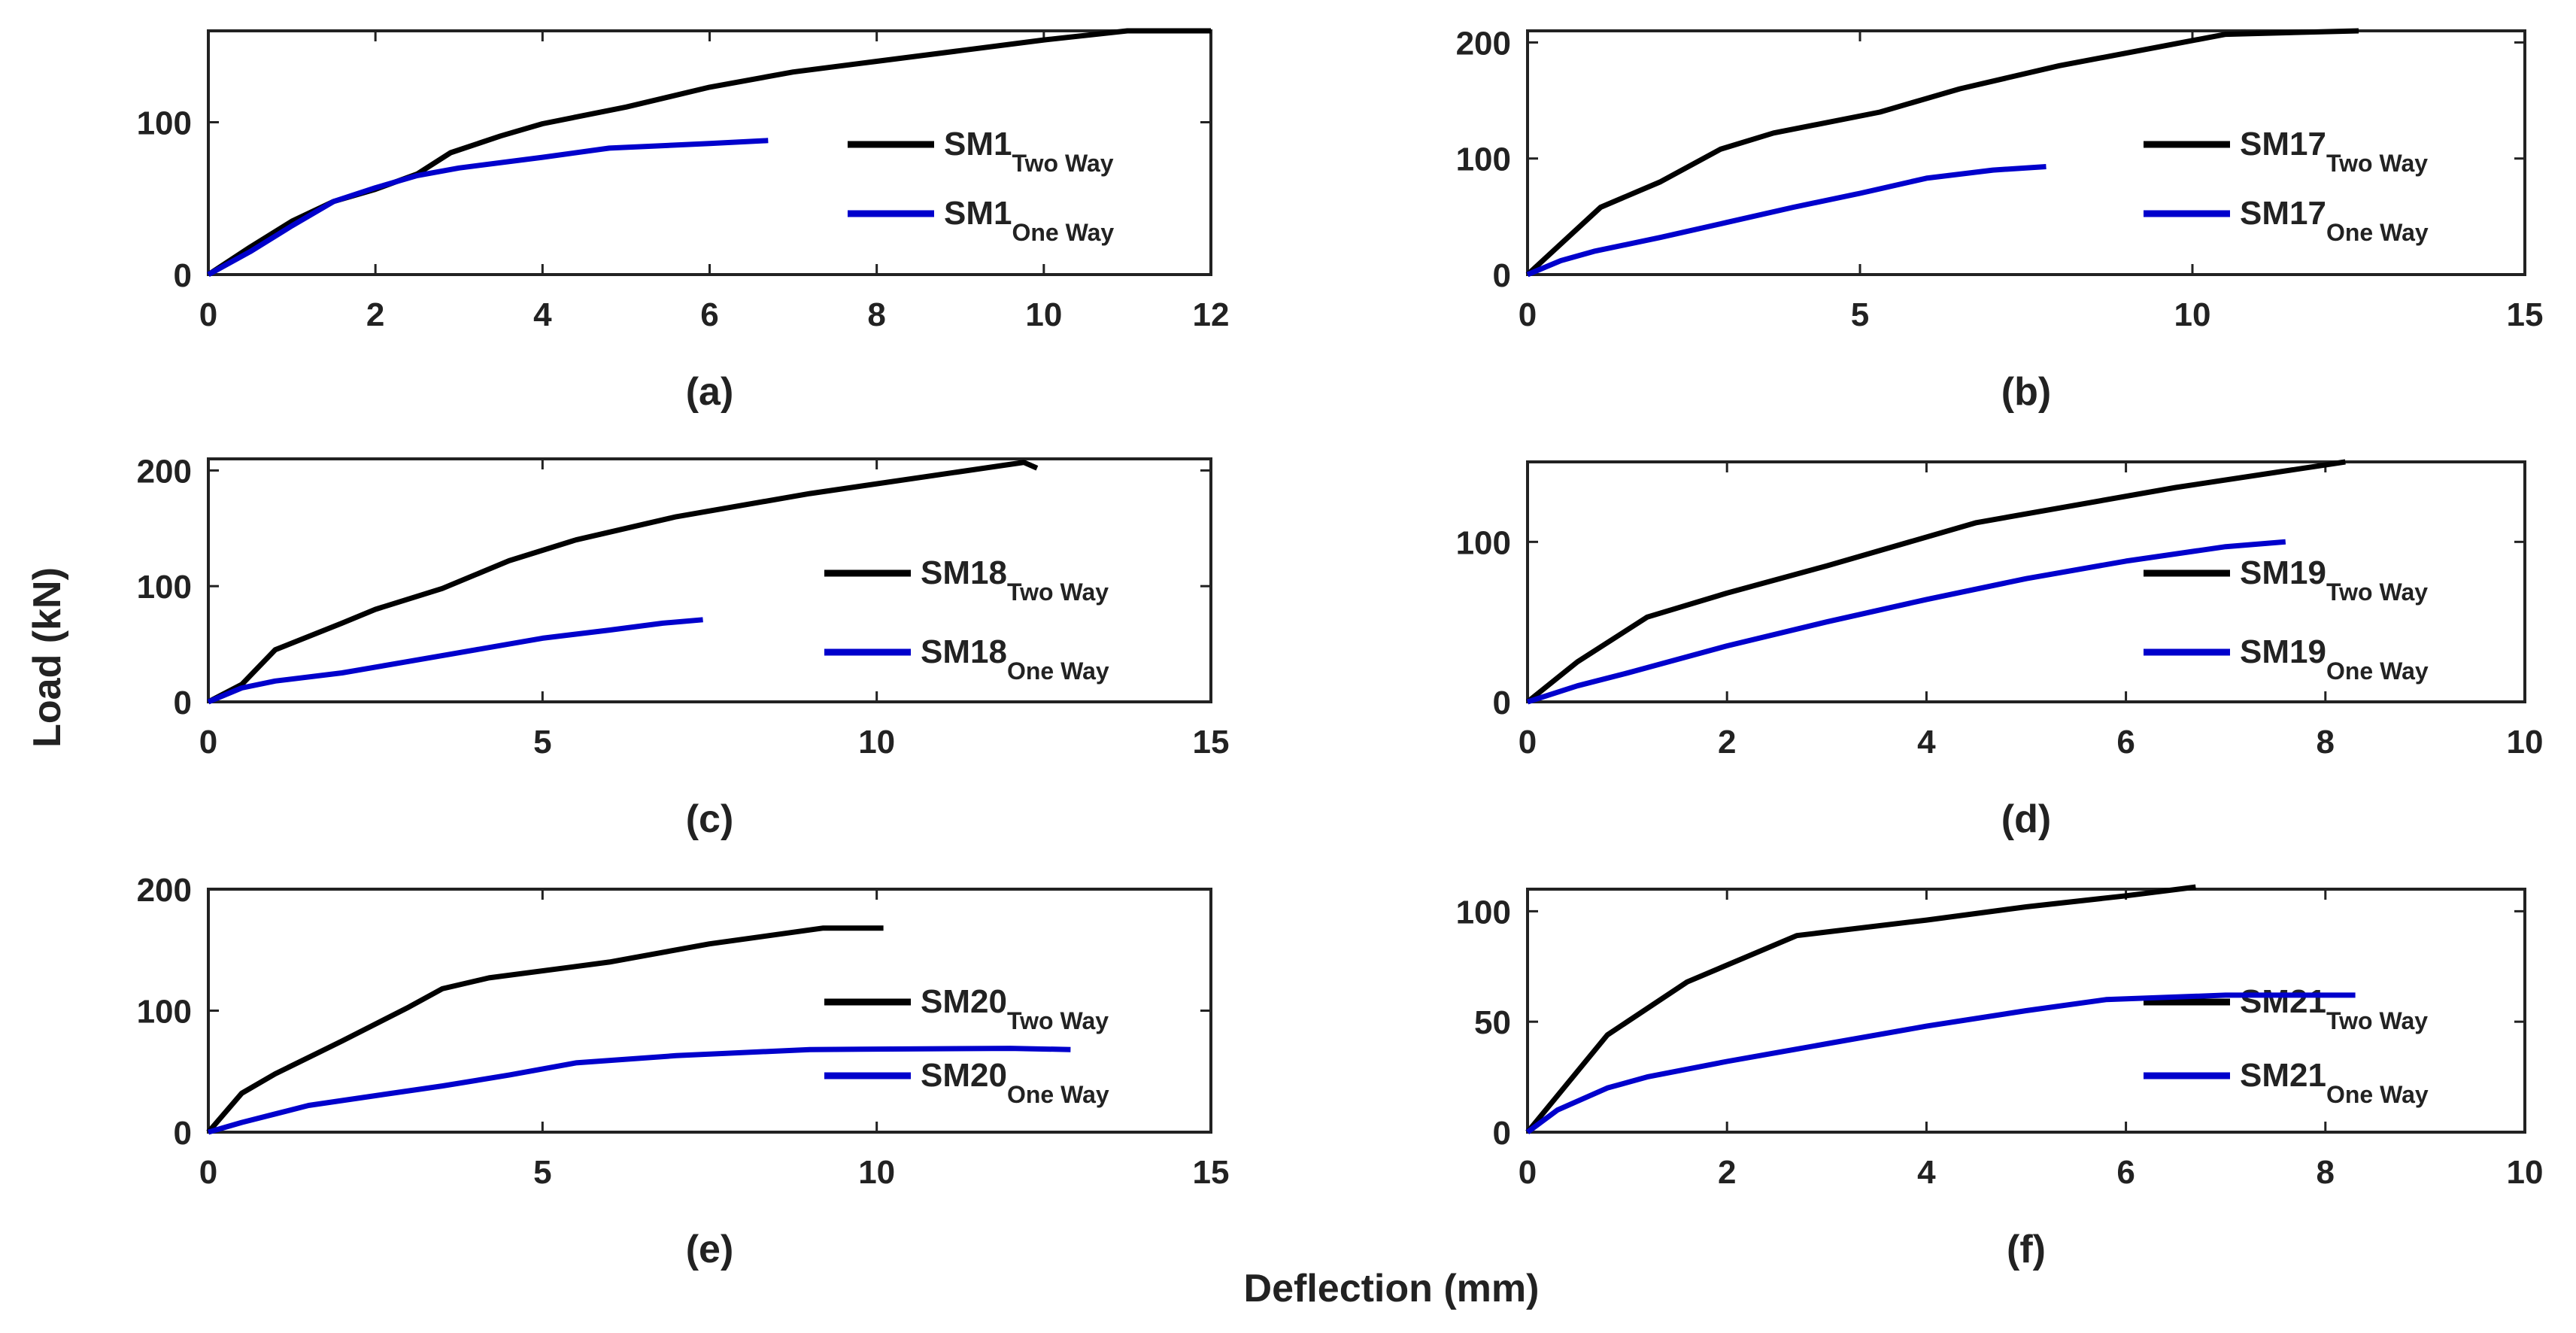 The image size is (2576, 1333). I want to click on y-axis-label: Load (kN), so click(47, 657).